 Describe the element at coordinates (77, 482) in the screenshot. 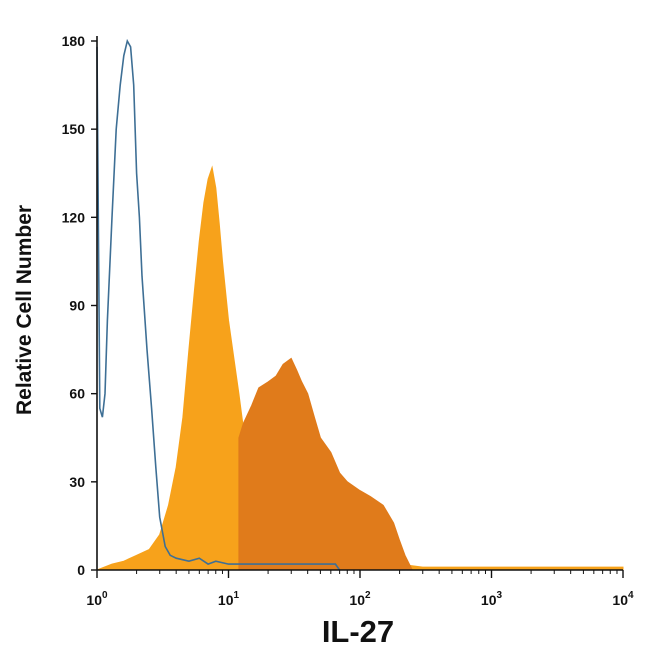

I see `y-tick-label: 30` at that location.